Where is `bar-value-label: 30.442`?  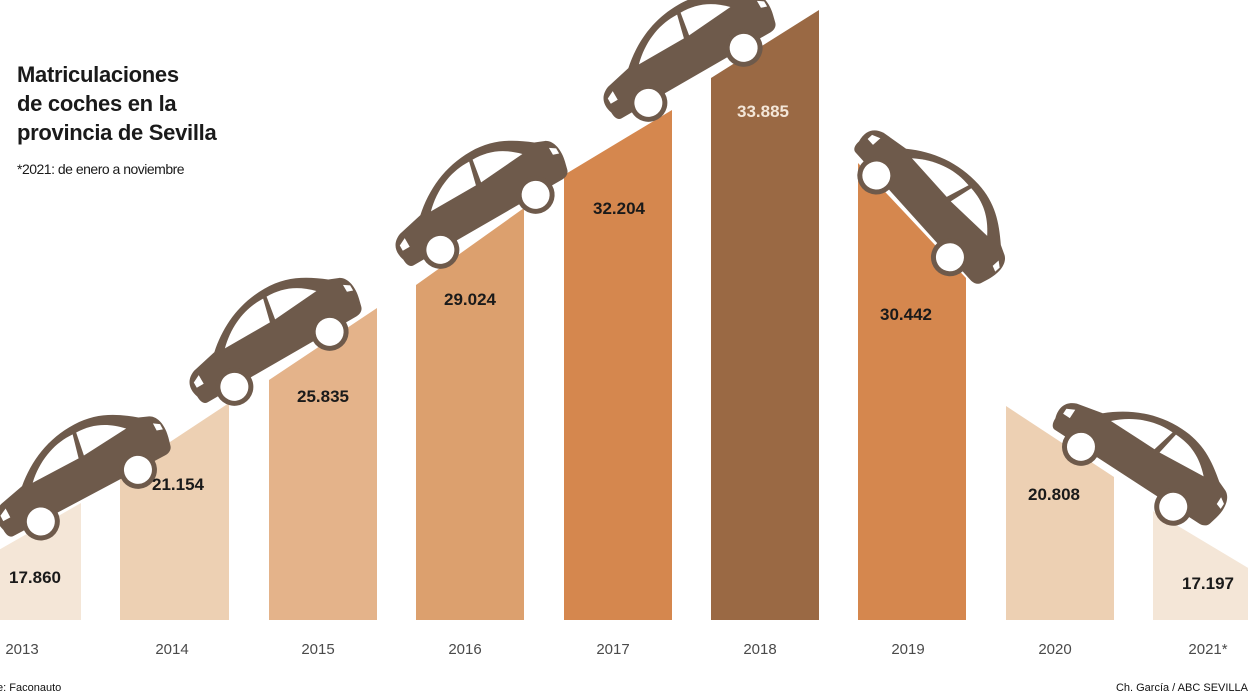 bar-value-label: 30.442 is located at coordinates (906, 314).